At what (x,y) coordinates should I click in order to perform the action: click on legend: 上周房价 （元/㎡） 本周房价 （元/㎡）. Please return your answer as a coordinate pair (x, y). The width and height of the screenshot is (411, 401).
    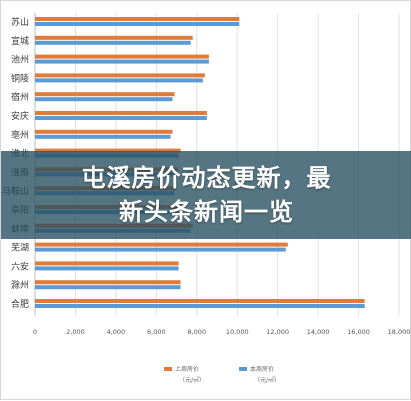
    Looking at the image, I should click on (222, 374).